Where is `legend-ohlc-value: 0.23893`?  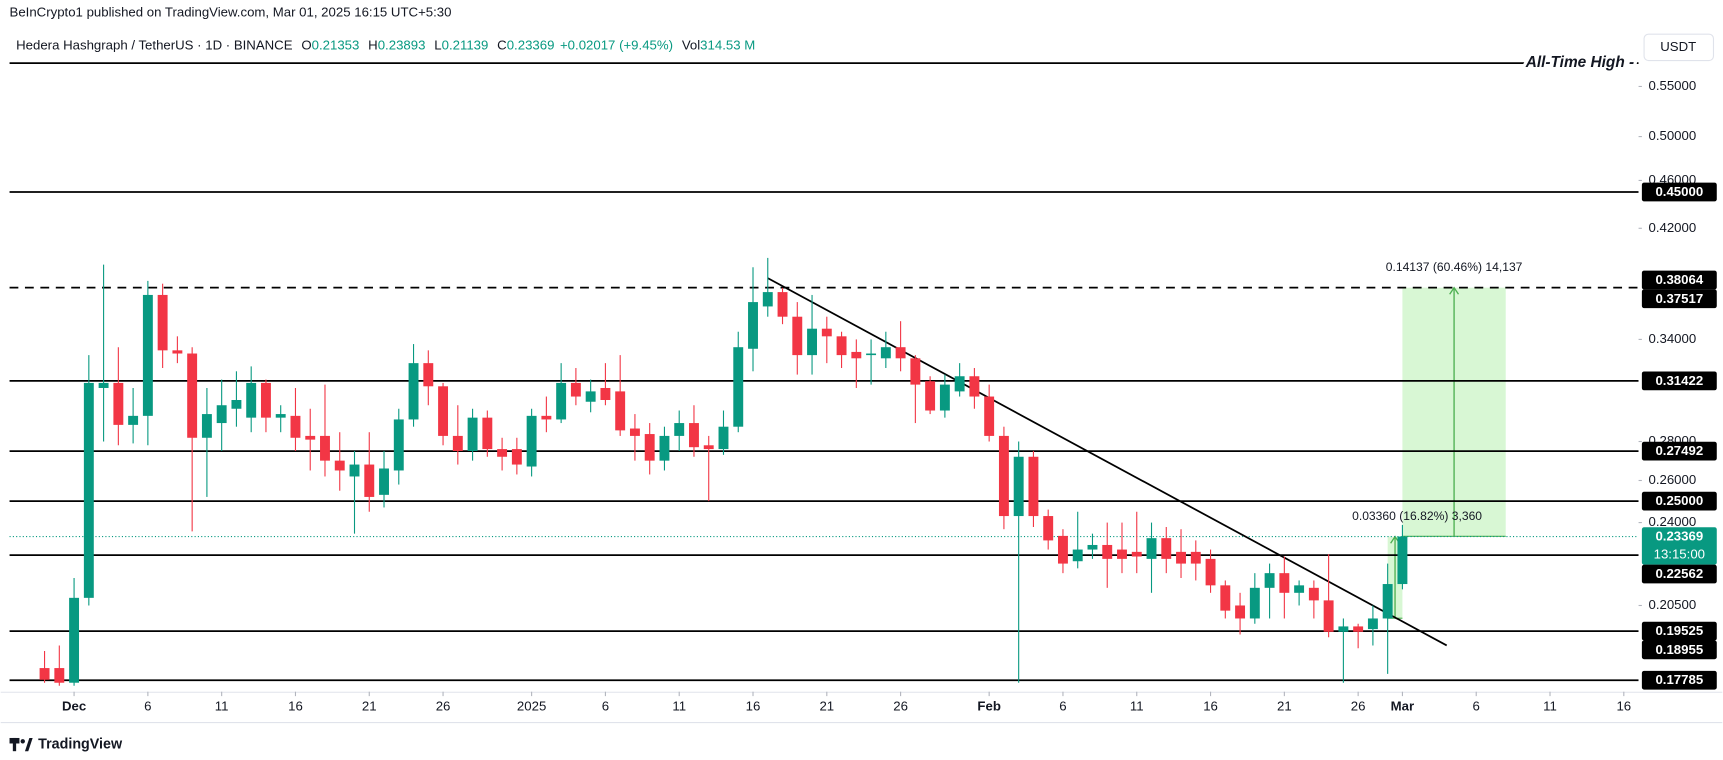 legend-ohlc-value: 0.23893 is located at coordinates (402, 45).